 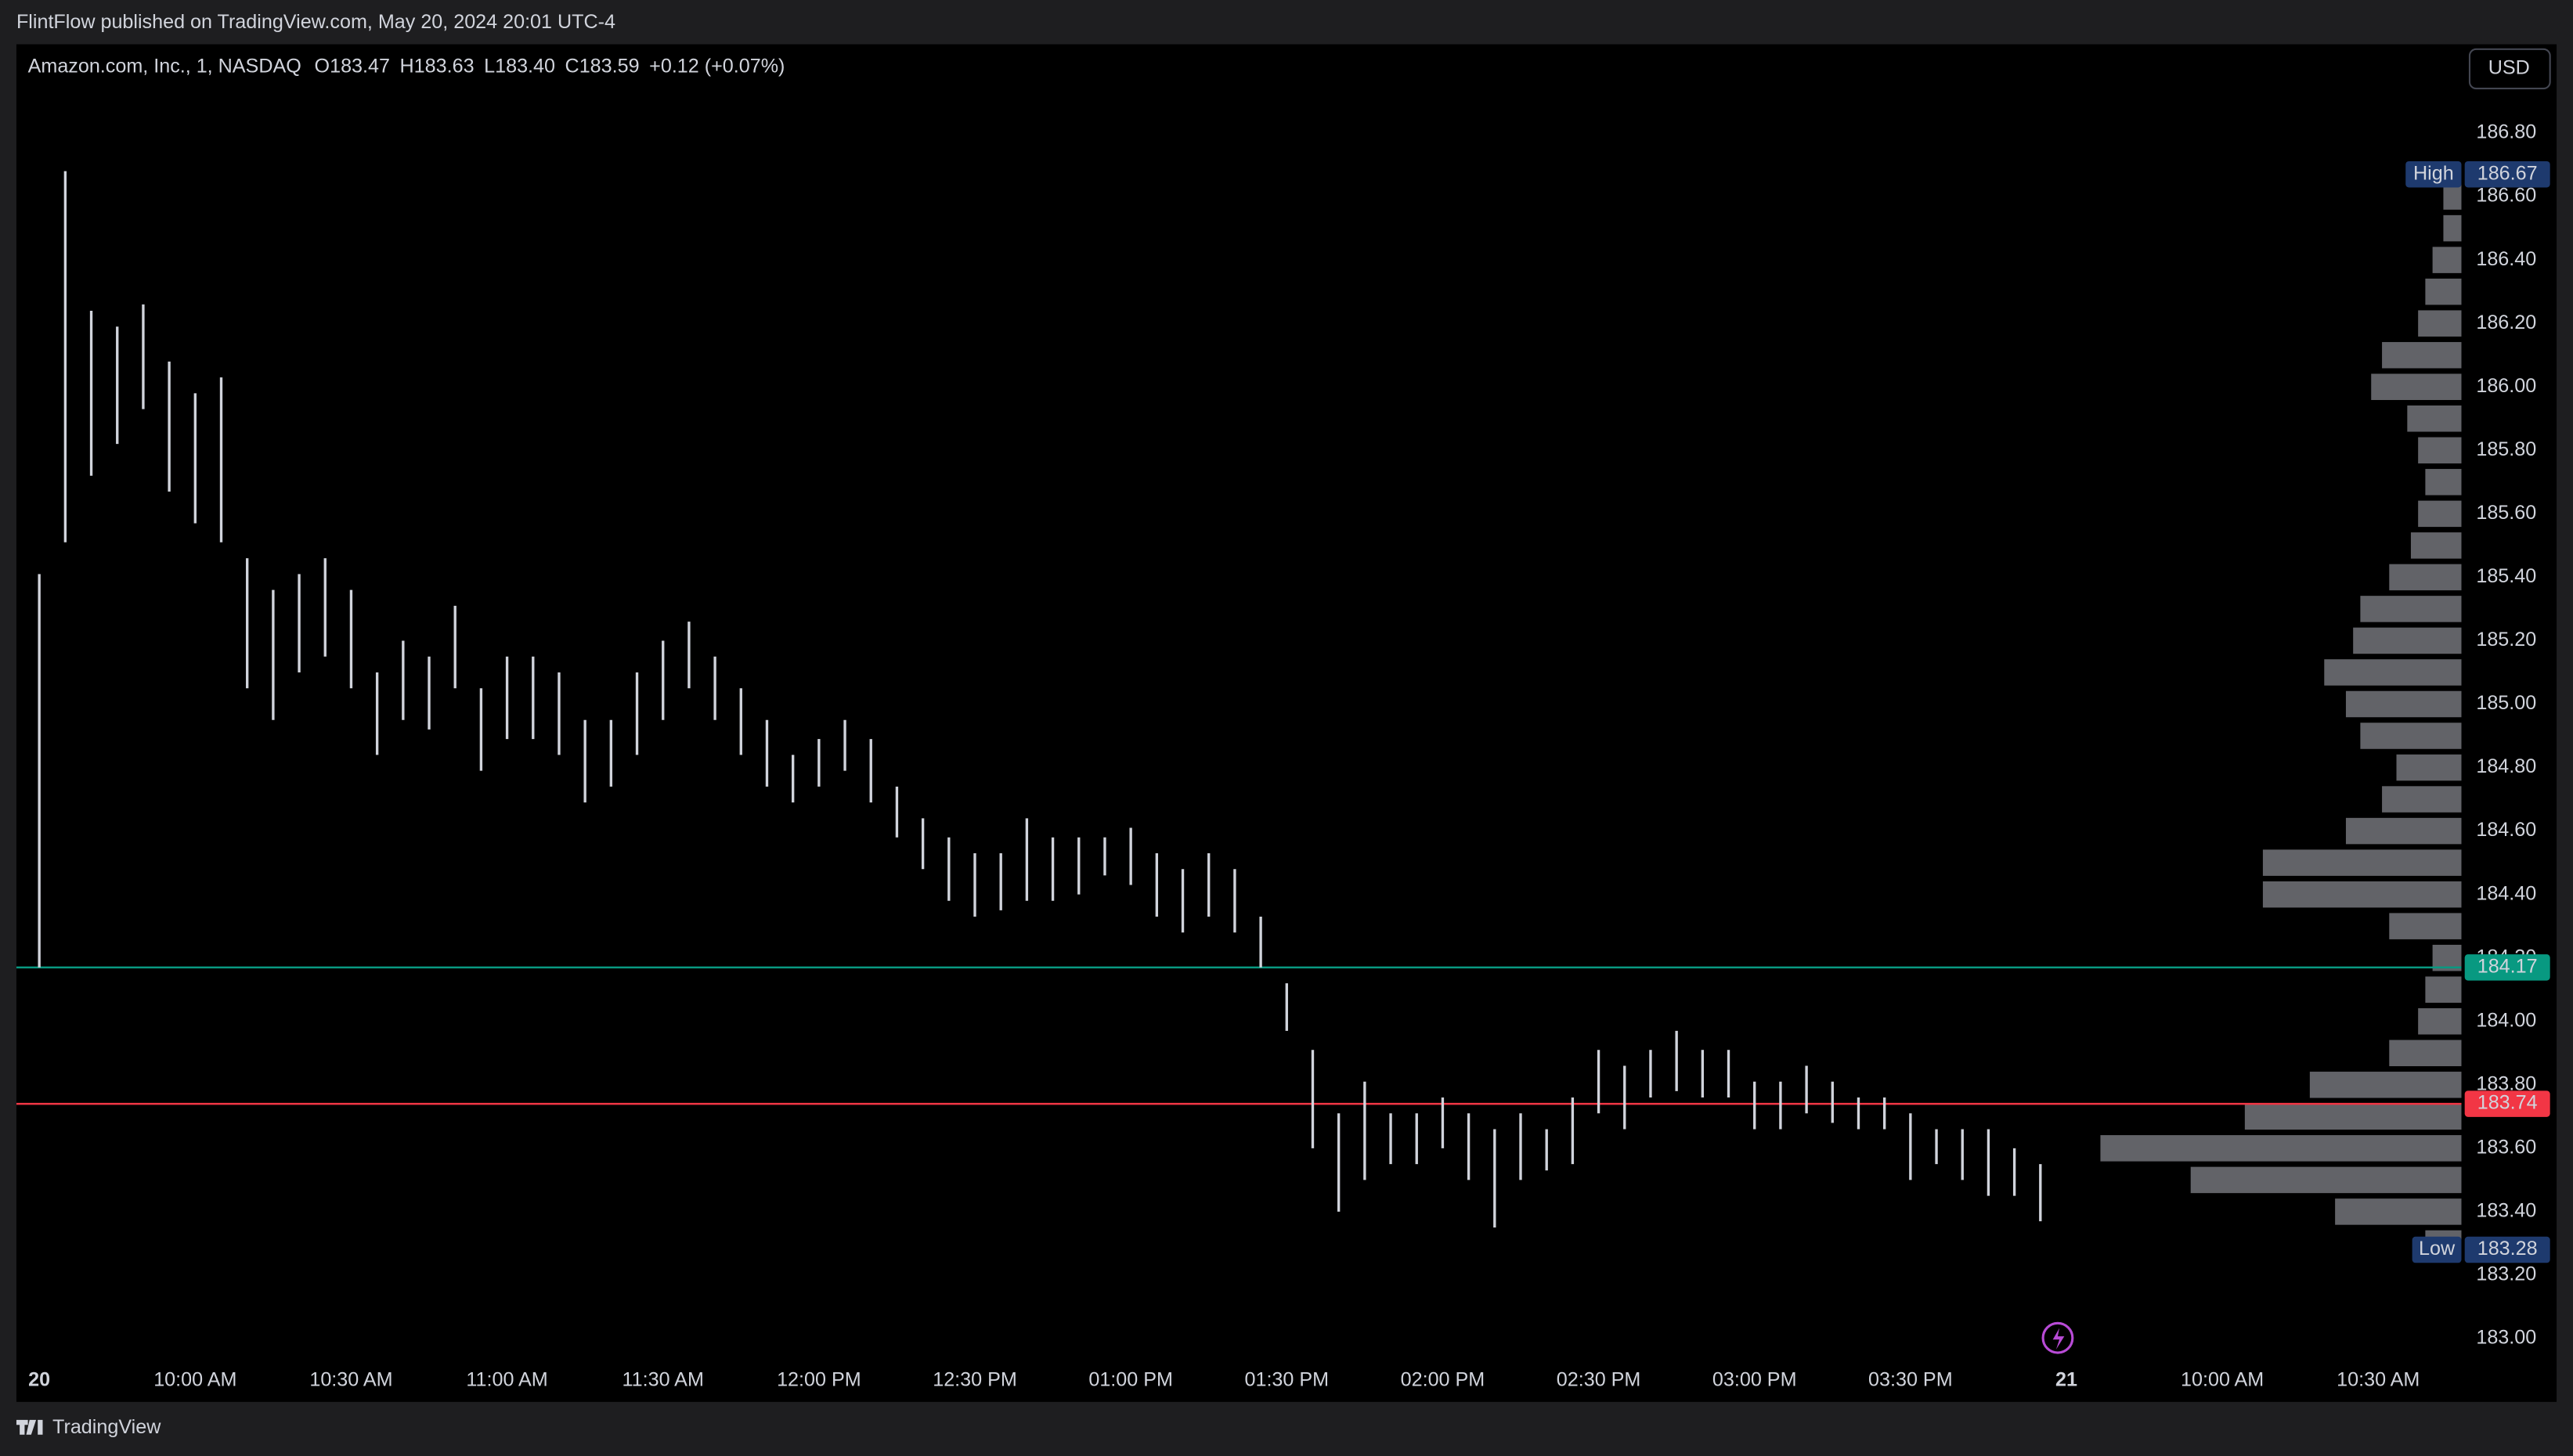 I want to click on ohlc-value: O183.47, so click(x=352, y=66).